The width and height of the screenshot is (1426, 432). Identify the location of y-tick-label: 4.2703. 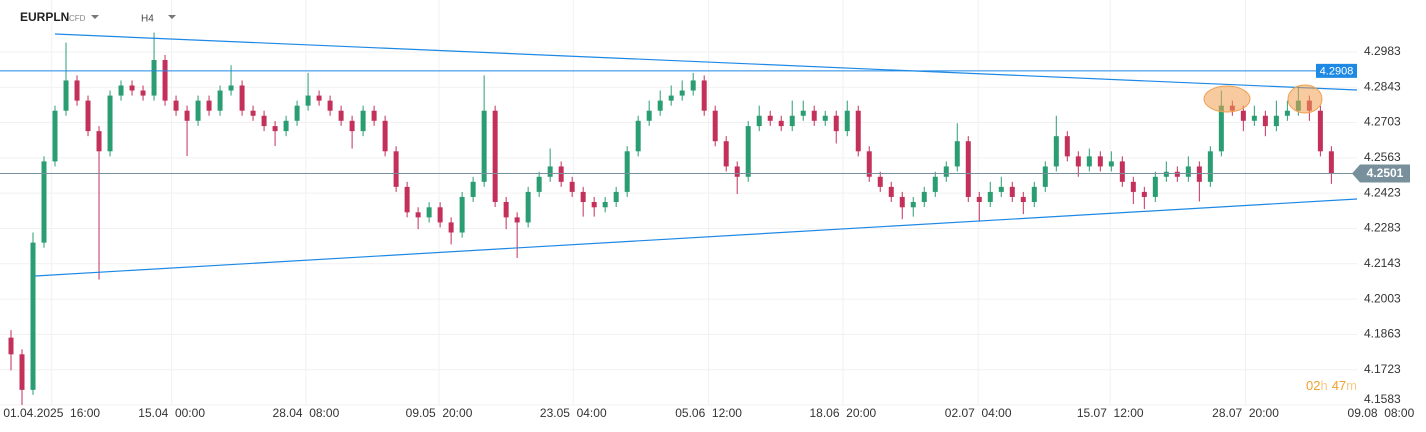
(1382, 122).